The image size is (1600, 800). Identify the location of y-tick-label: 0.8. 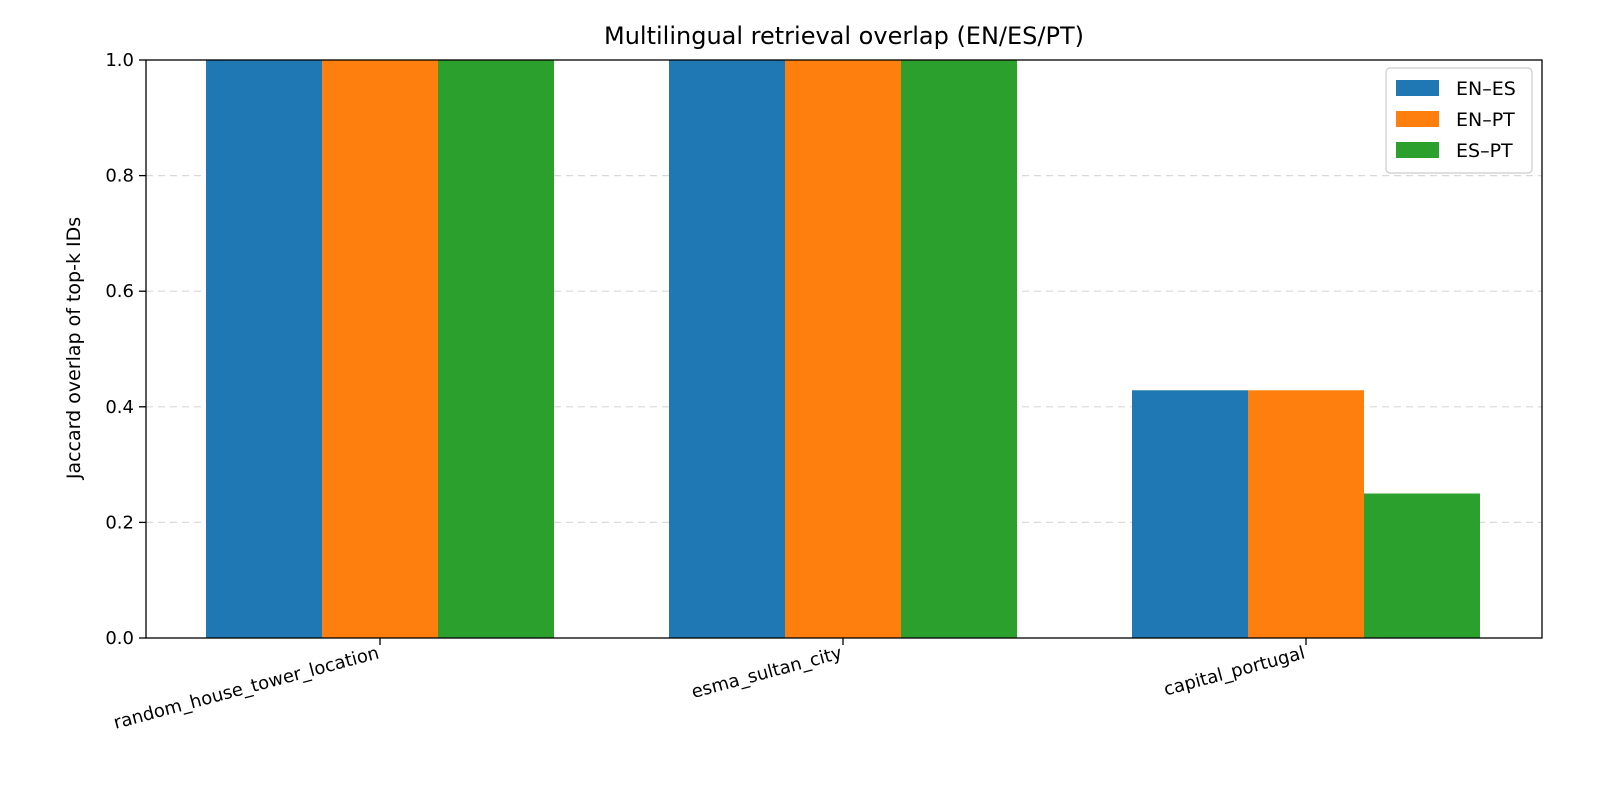
(119, 176).